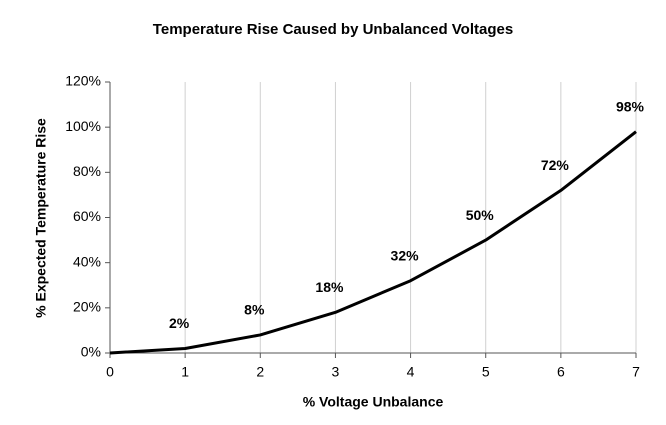 This screenshot has height=425, width=666. I want to click on data-label: 32%, so click(405, 255).